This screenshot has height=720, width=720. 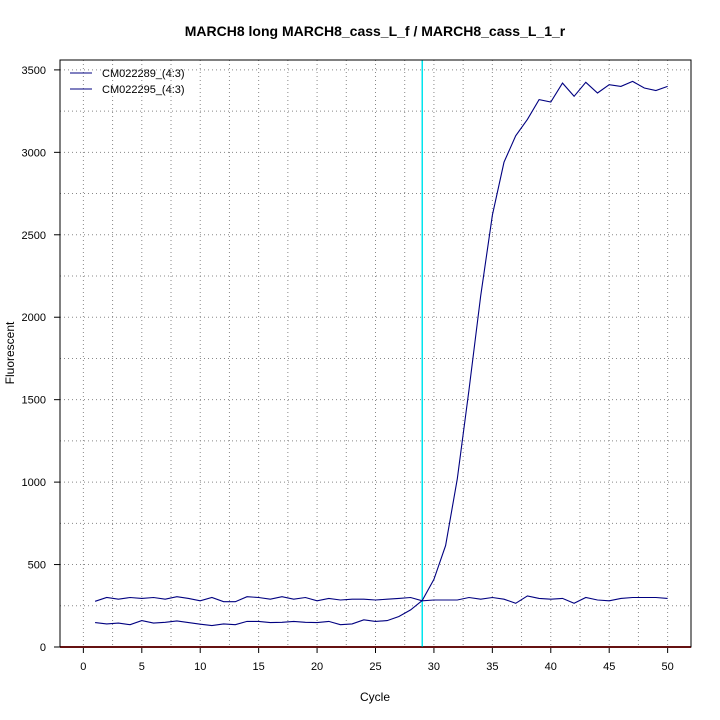 What do you see at coordinates (317, 667) in the screenshot?
I see `x-tick-label: 20` at bounding box center [317, 667].